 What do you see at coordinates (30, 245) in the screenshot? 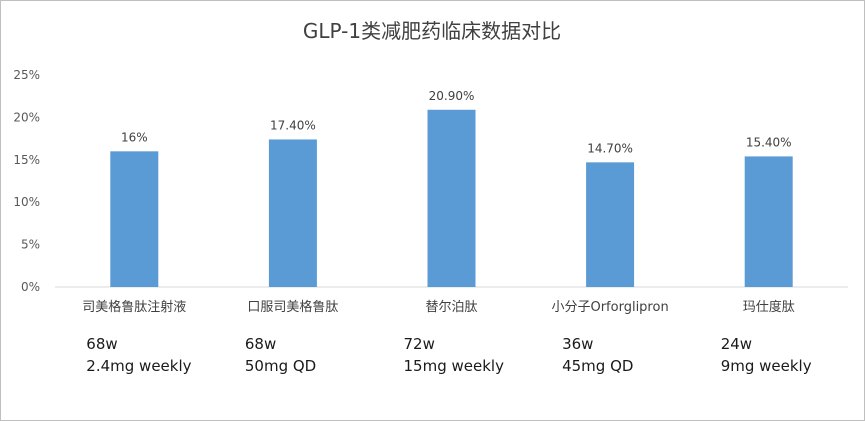
I see `y-tick-label: 5%` at bounding box center [30, 245].